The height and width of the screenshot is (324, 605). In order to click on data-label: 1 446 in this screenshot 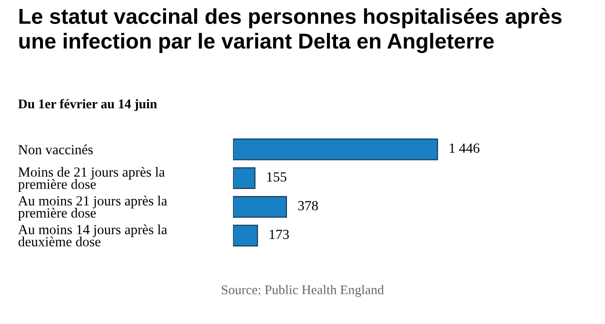, I will do `click(465, 148)`.